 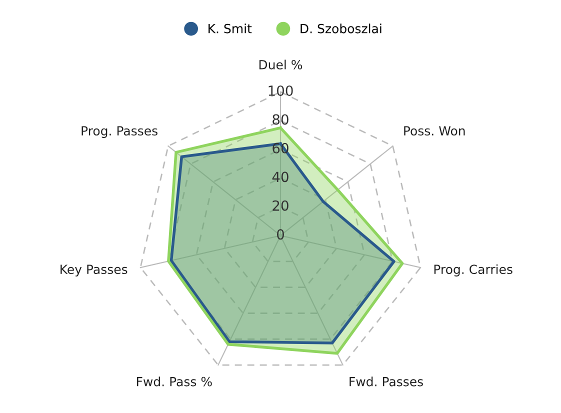 What do you see at coordinates (280, 65) in the screenshot?
I see `spoke-label: Duel %` at bounding box center [280, 65].